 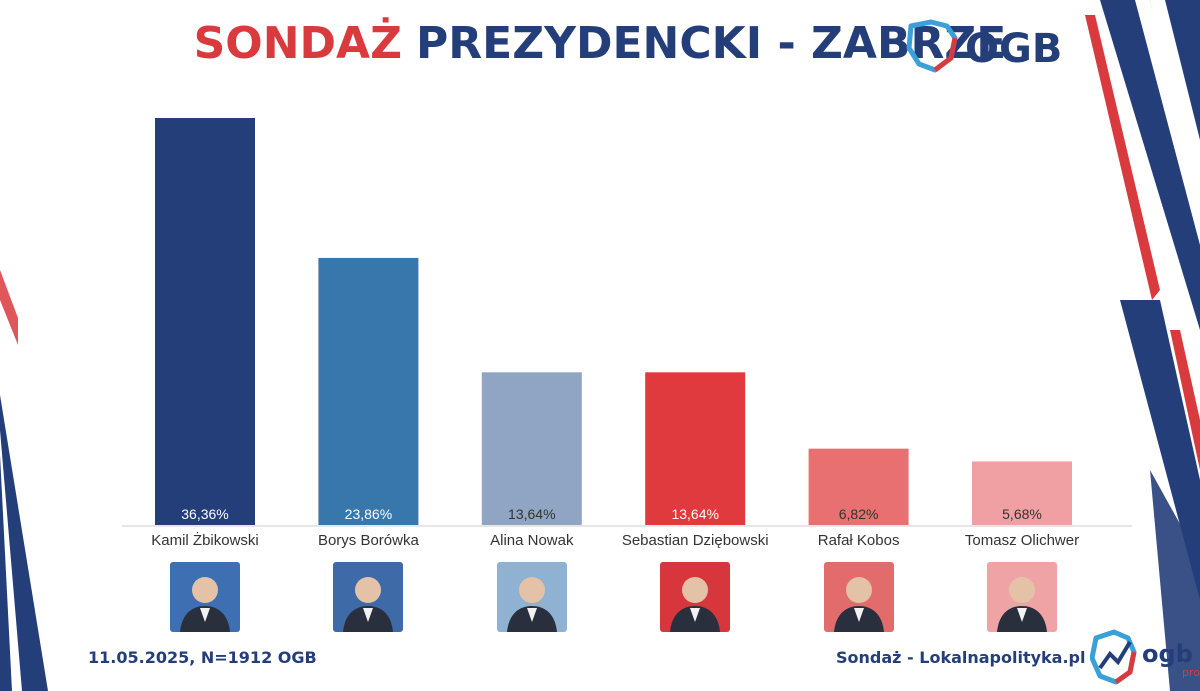 What do you see at coordinates (202, 657) in the screenshot?
I see `poll-date-sample: 11.05.2025, N=1912 OGB` at bounding box center [202, 657].